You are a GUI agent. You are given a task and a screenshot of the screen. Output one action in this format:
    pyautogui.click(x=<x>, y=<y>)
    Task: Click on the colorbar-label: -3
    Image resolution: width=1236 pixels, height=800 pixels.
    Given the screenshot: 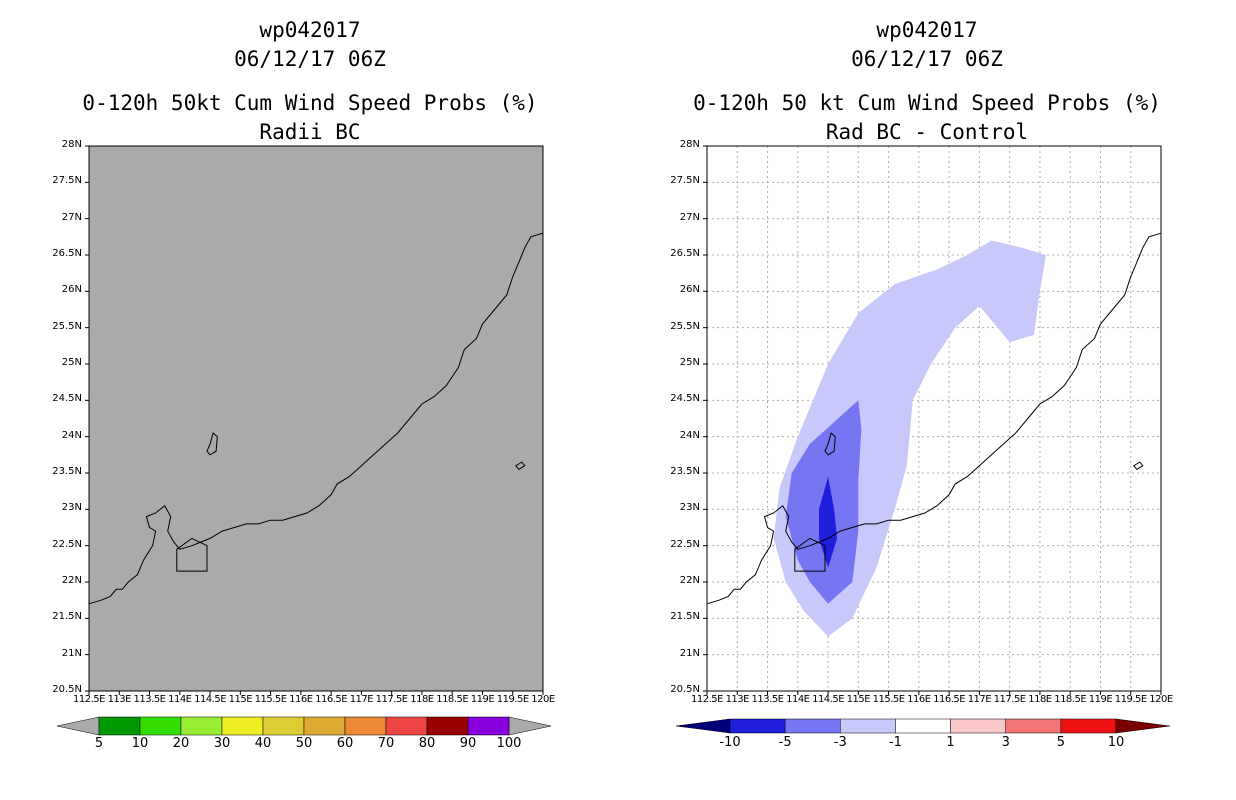 What is the action you would take?
    pyautogui.click(x=840, y=742)
    